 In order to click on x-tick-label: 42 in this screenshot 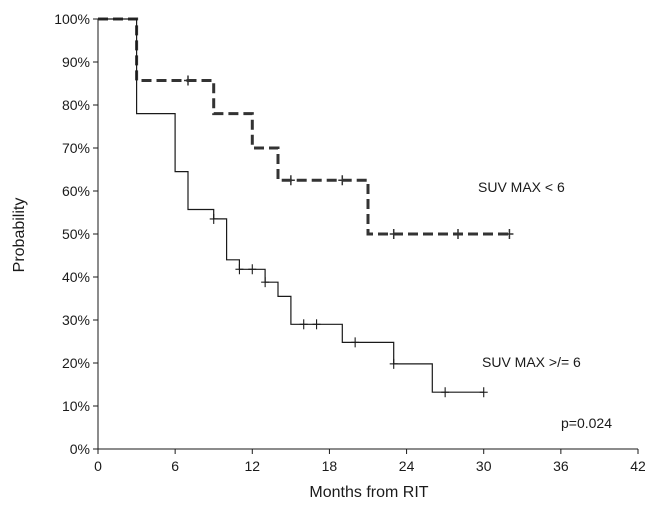, I will do `click(637, 466)`.